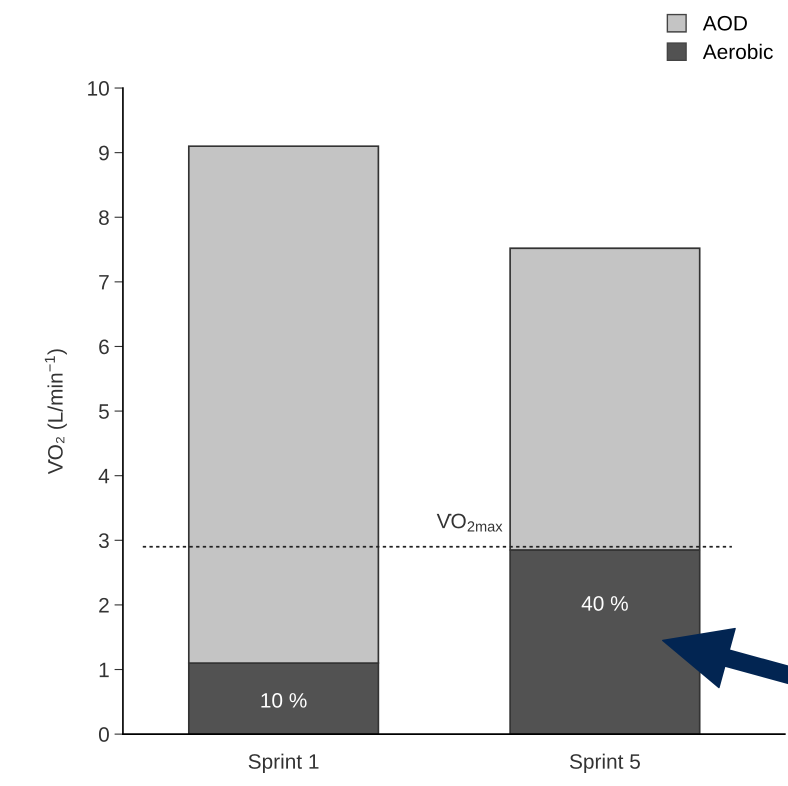  What do you see at coordinates (104, 153) in the screenshot?
I see `y-tick-label: 9` at bounding box center [104, 153].